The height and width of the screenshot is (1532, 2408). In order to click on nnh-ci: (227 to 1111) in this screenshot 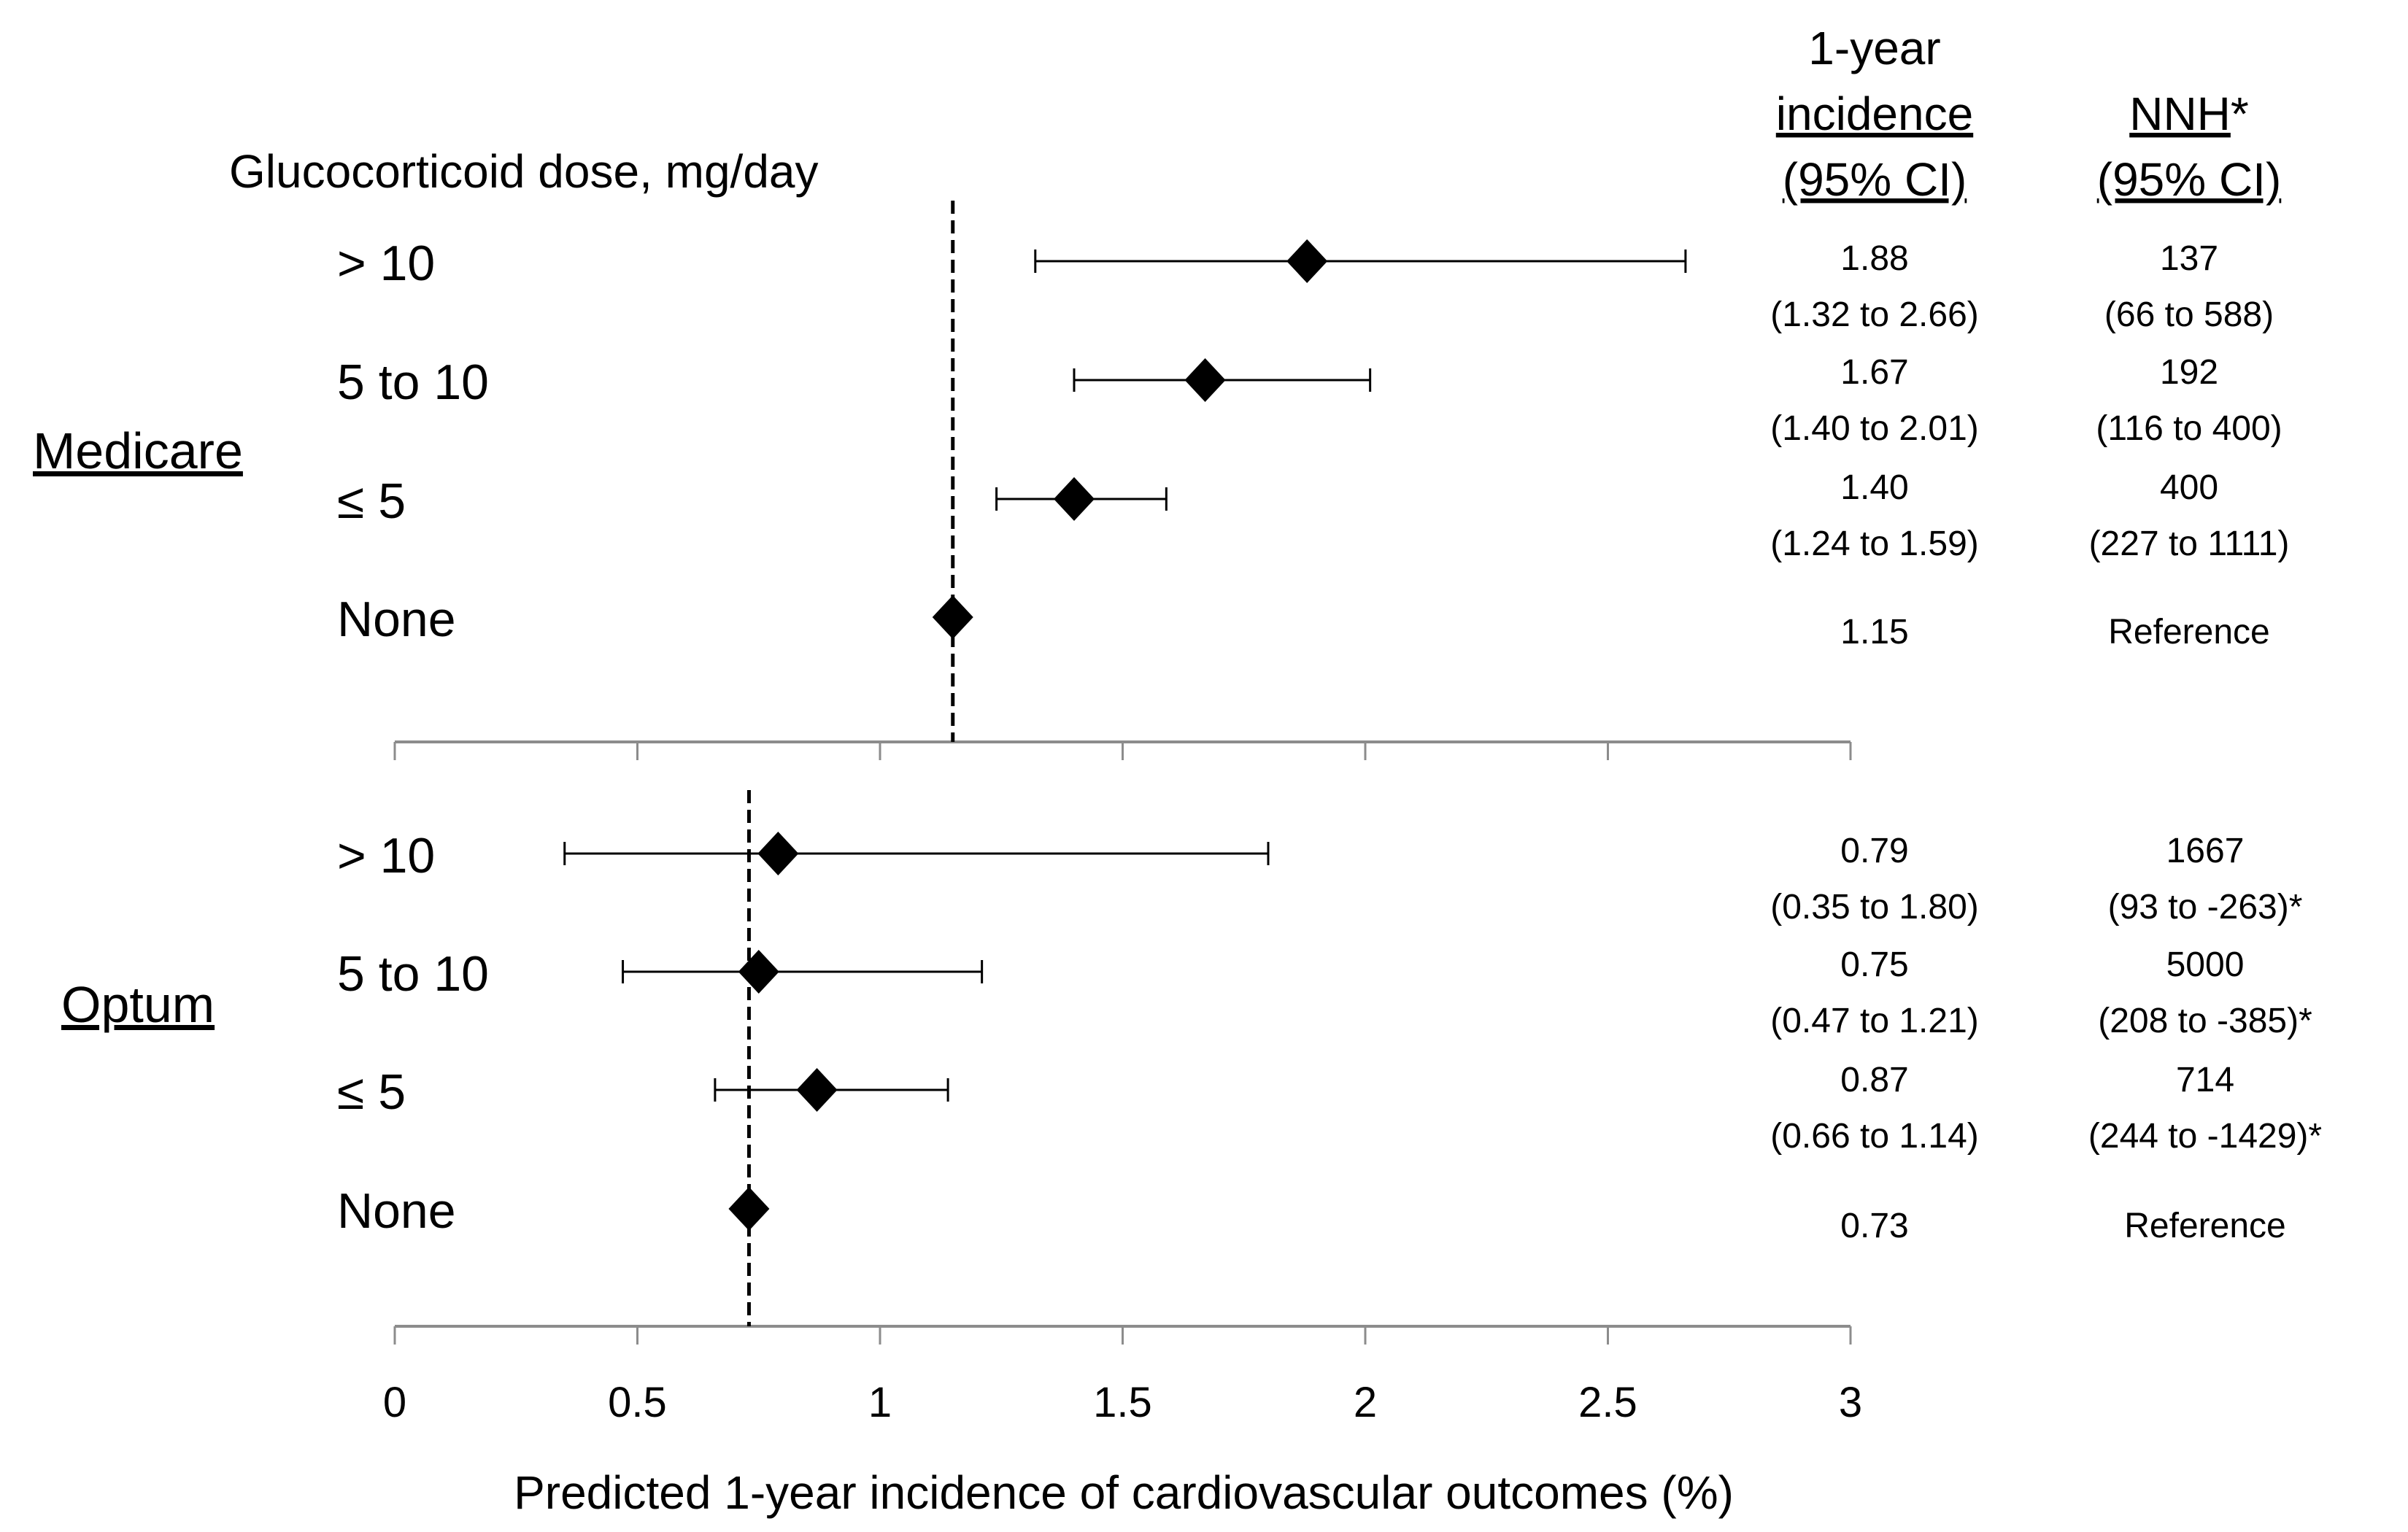, I will do `click(2189, 544)`.